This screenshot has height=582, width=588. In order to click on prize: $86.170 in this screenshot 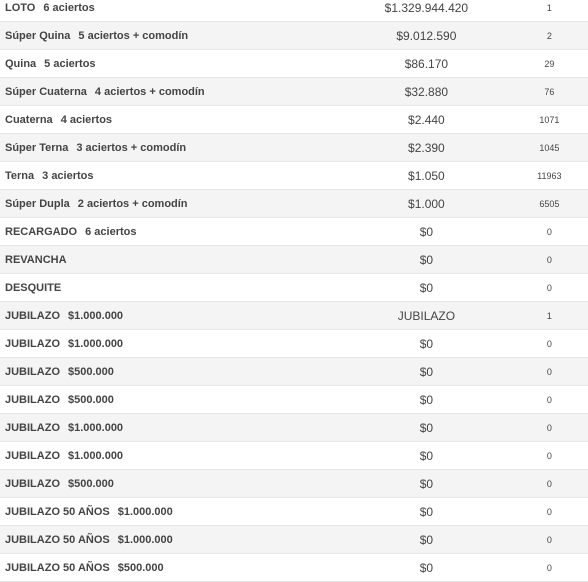, I will do `click(426, 63)`.